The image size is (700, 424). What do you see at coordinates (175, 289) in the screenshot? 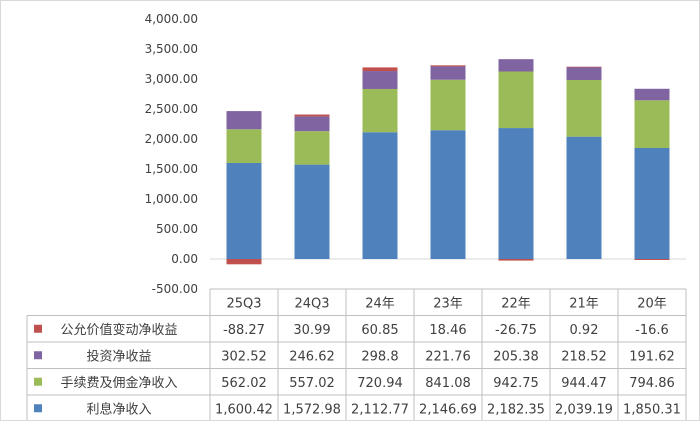
I see `y-tick-label: -500.00` at bounding box center [175, 289].